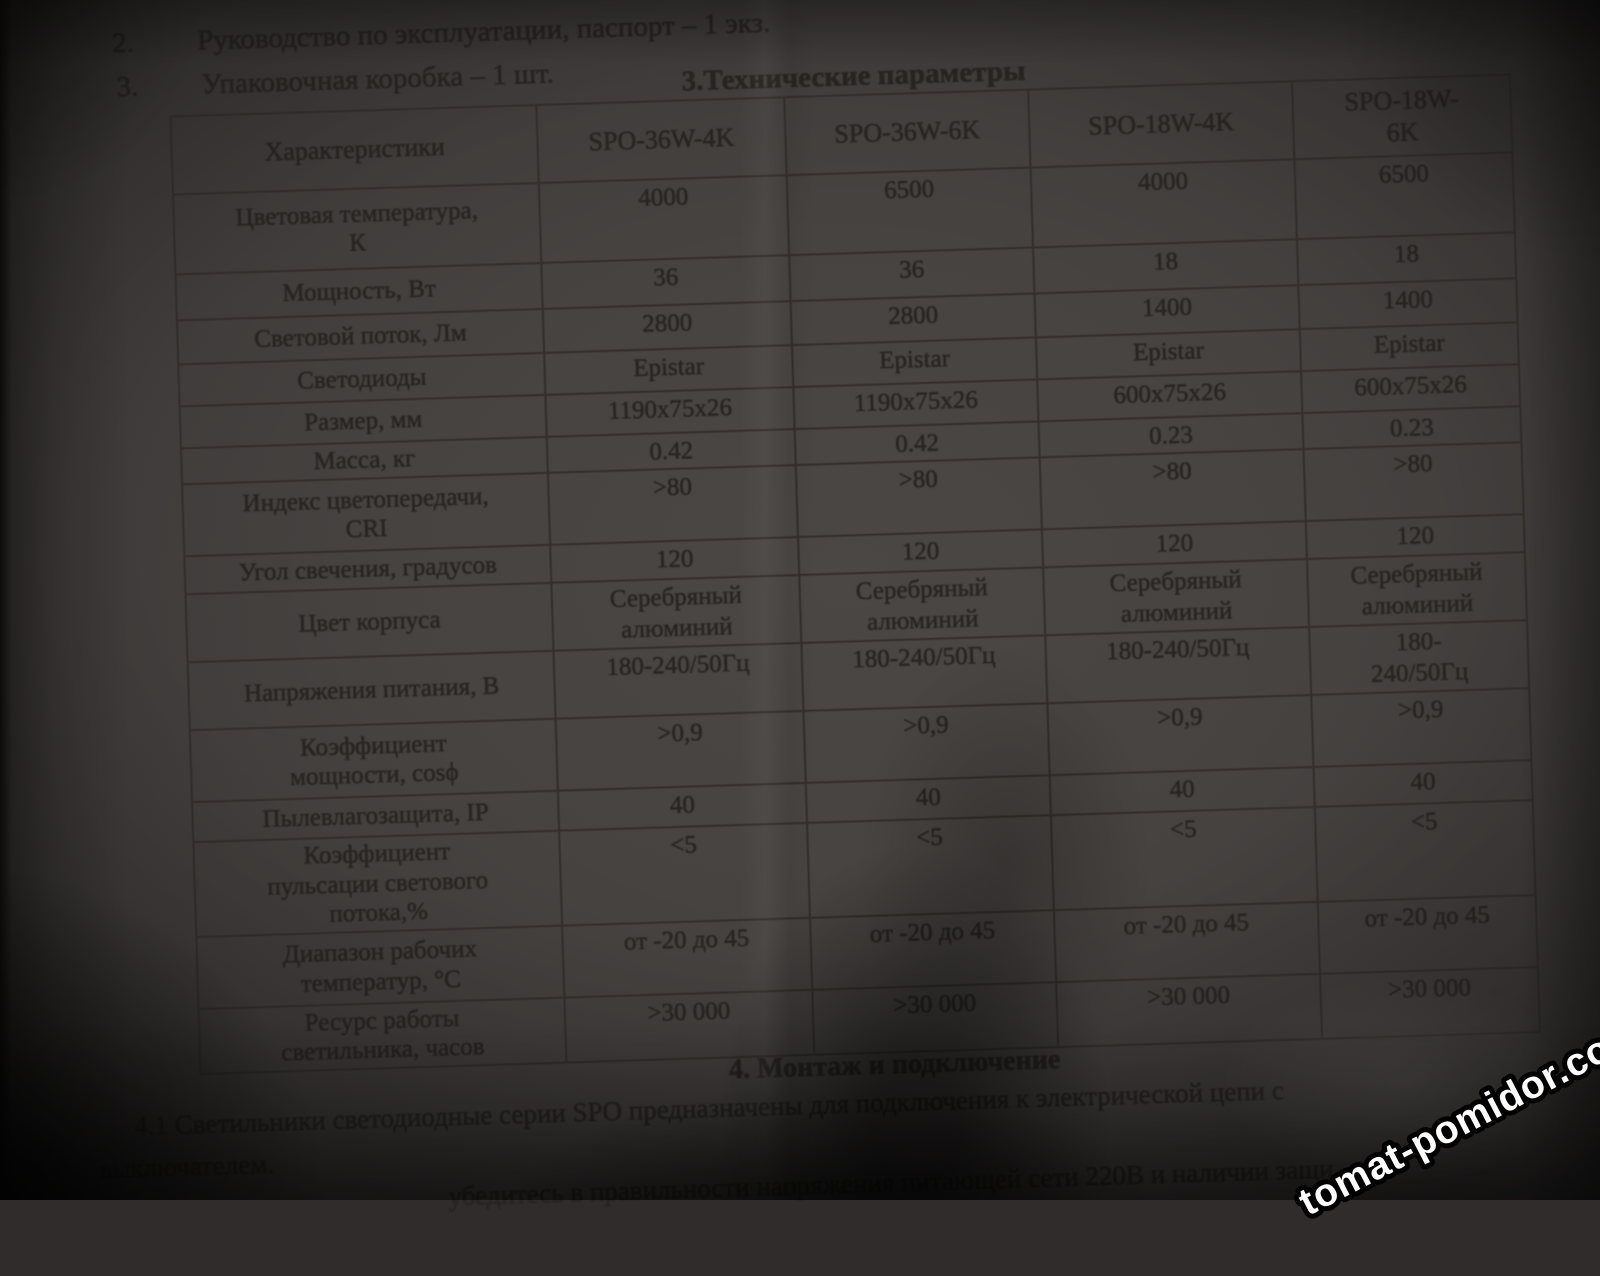 The height and width of the screenshot is (1276, 1600). Describe the element at coordinates (355, 149) in the screenshot. I see `column-header-characteristics: Характеристики` at that location.